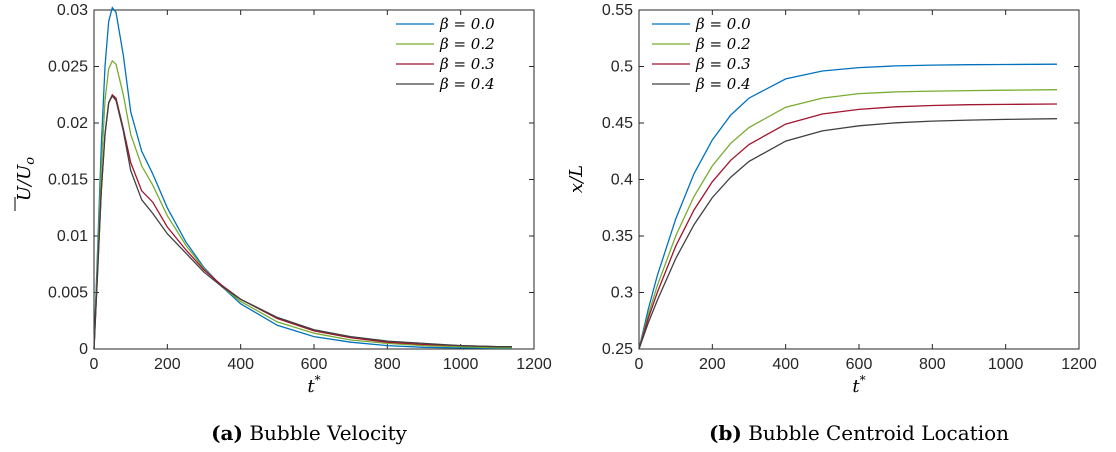  I want to click on x-axis-label-b: t*, so click(858, 385).